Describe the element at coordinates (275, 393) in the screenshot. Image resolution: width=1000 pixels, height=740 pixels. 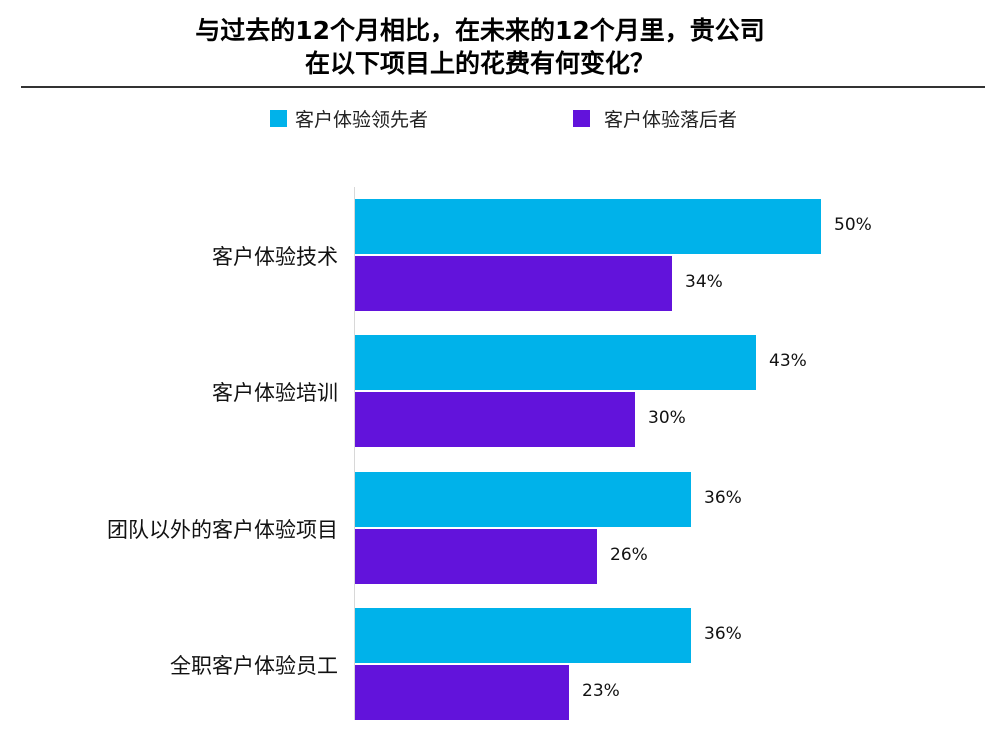
I see `category-label: 客户体验培训` at that location.